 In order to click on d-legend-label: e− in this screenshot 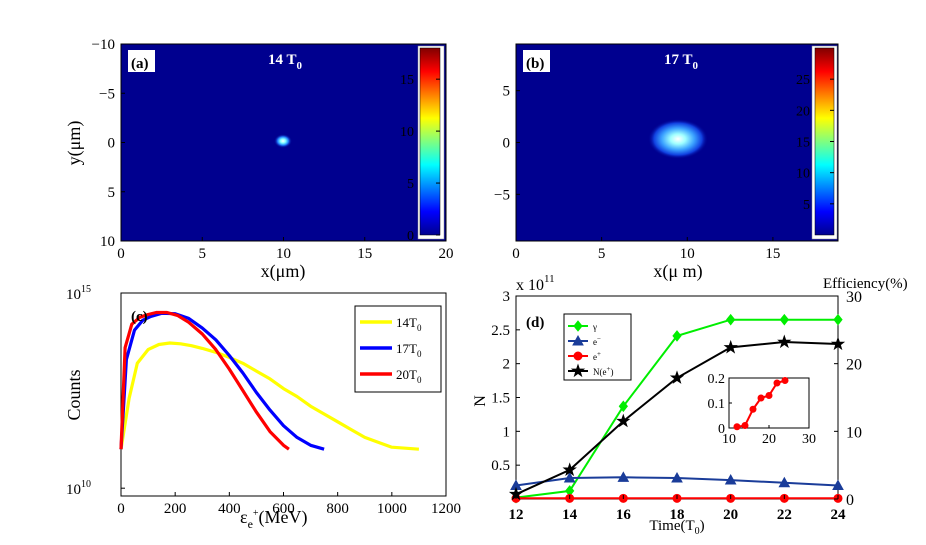, I will do `click(597, 341)`.